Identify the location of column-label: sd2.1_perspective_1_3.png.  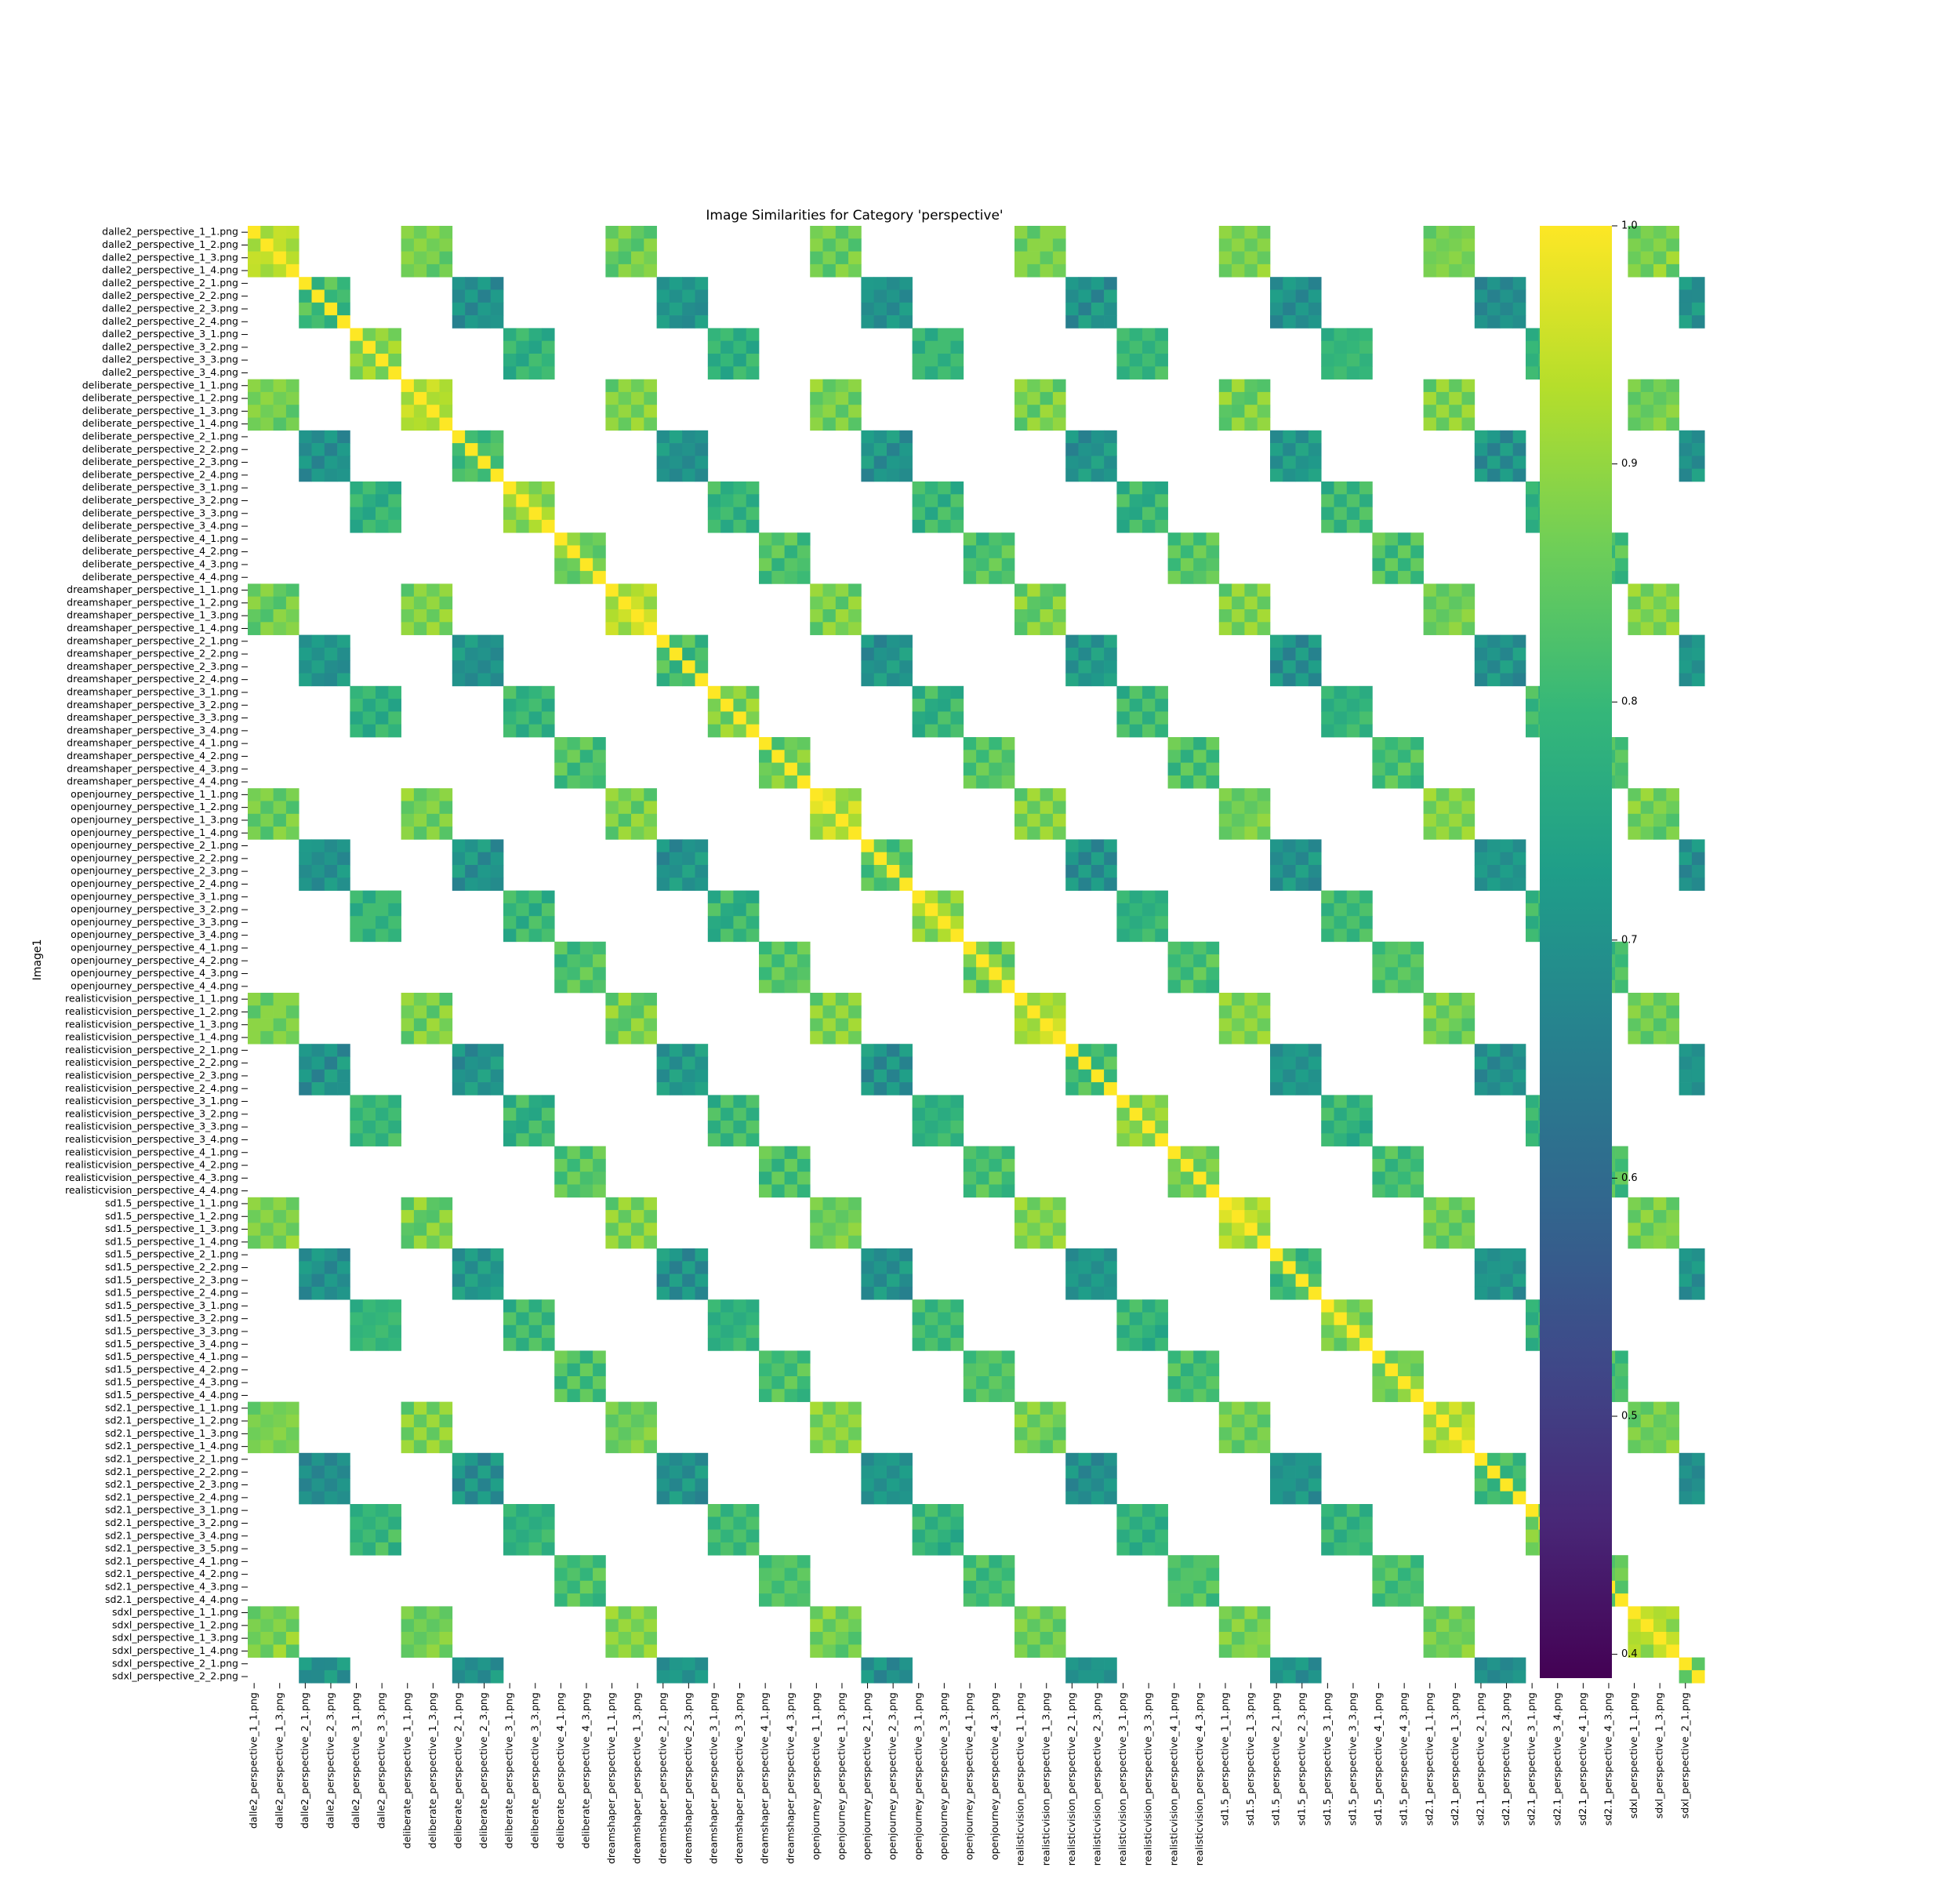
(1455, 1759).